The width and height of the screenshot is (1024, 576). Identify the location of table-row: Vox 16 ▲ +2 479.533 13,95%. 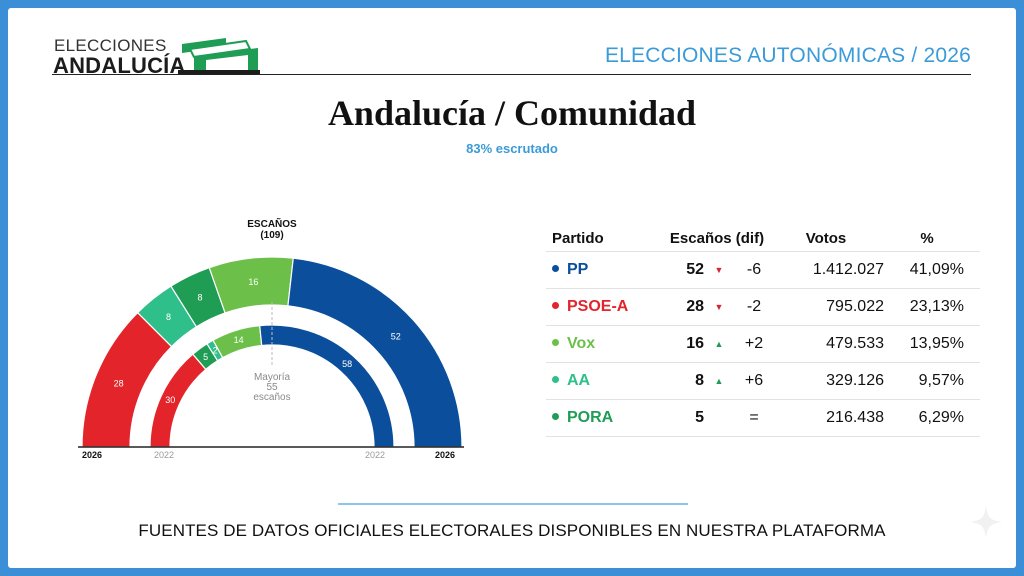
(763, 344).